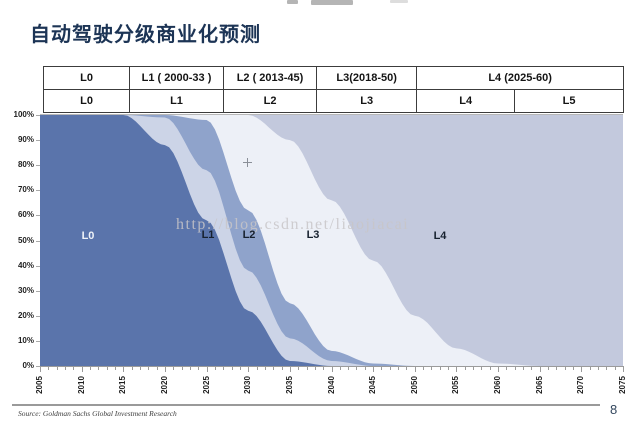 The image size is (642, 430). I want to click on area-label-L4: L4, so click(440, 236).